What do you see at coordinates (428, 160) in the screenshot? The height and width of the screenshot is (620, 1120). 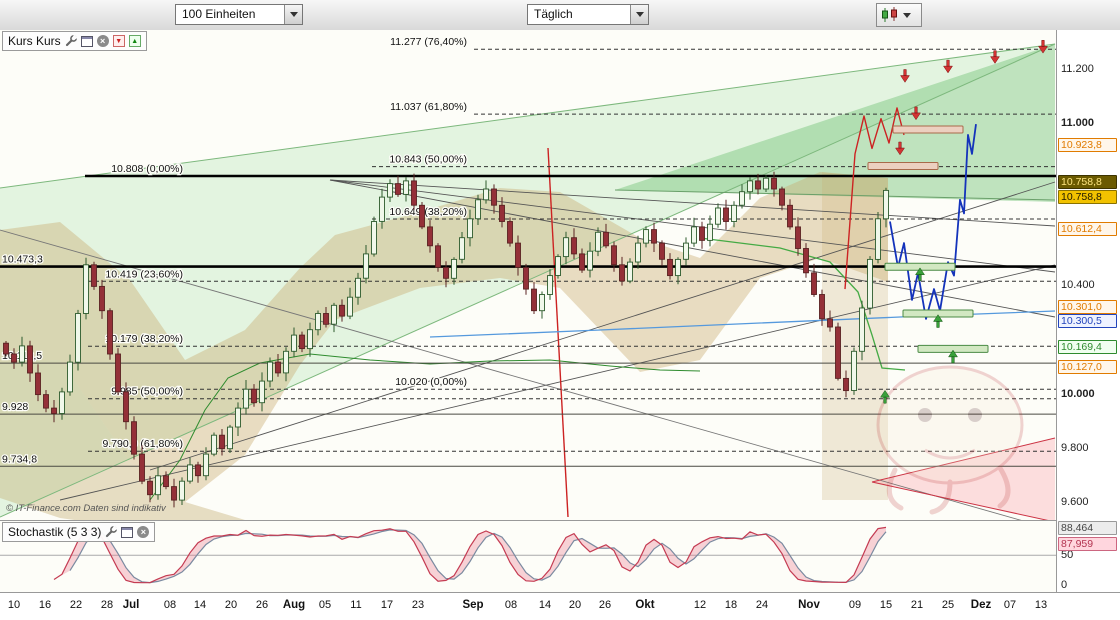 I see `price-level-label: 10.843 (50,00%)` at bounding box center [428, 160].